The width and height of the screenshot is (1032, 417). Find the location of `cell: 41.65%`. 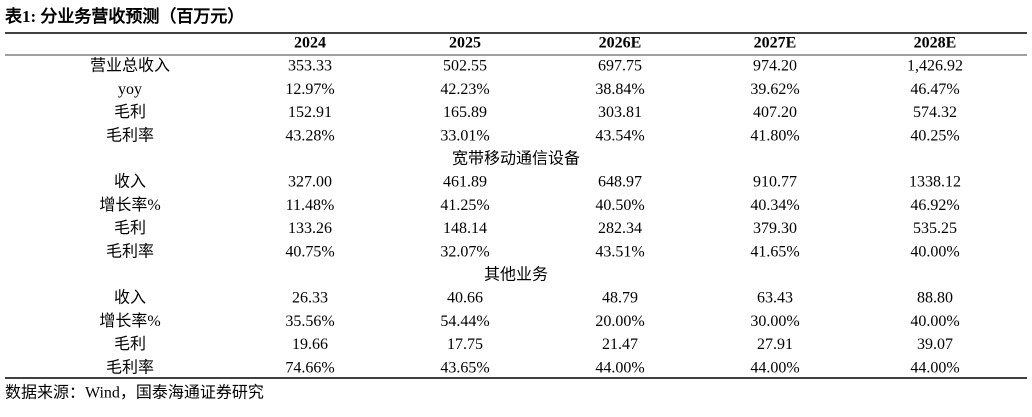

cell: 41.65% is located at coordinates (774, 251).